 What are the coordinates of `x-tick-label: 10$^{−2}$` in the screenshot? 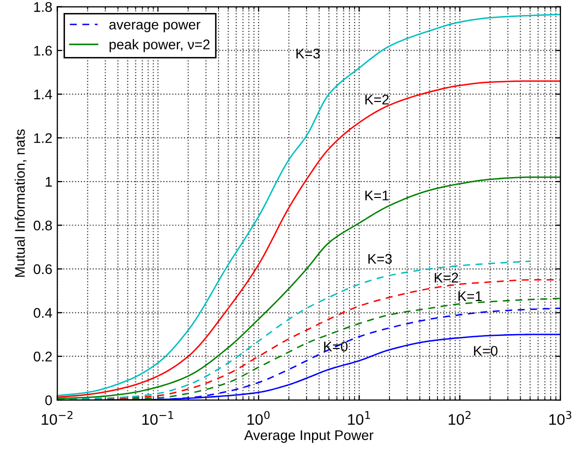 It's located at (57, 417).